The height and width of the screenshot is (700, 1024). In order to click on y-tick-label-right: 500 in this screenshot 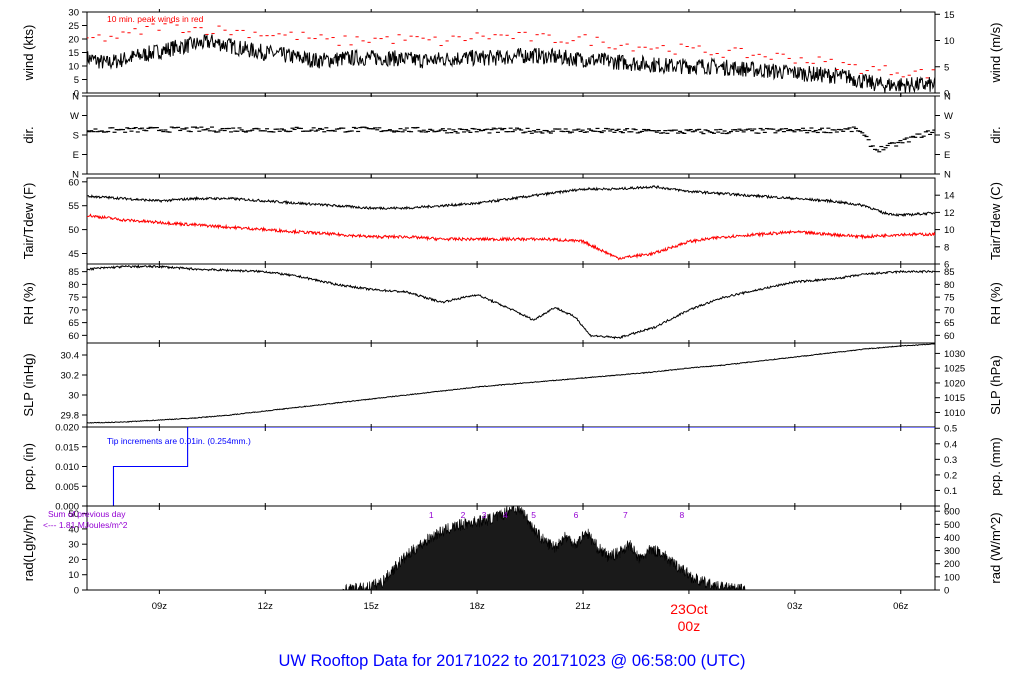, I will do `click(952, 525)`.